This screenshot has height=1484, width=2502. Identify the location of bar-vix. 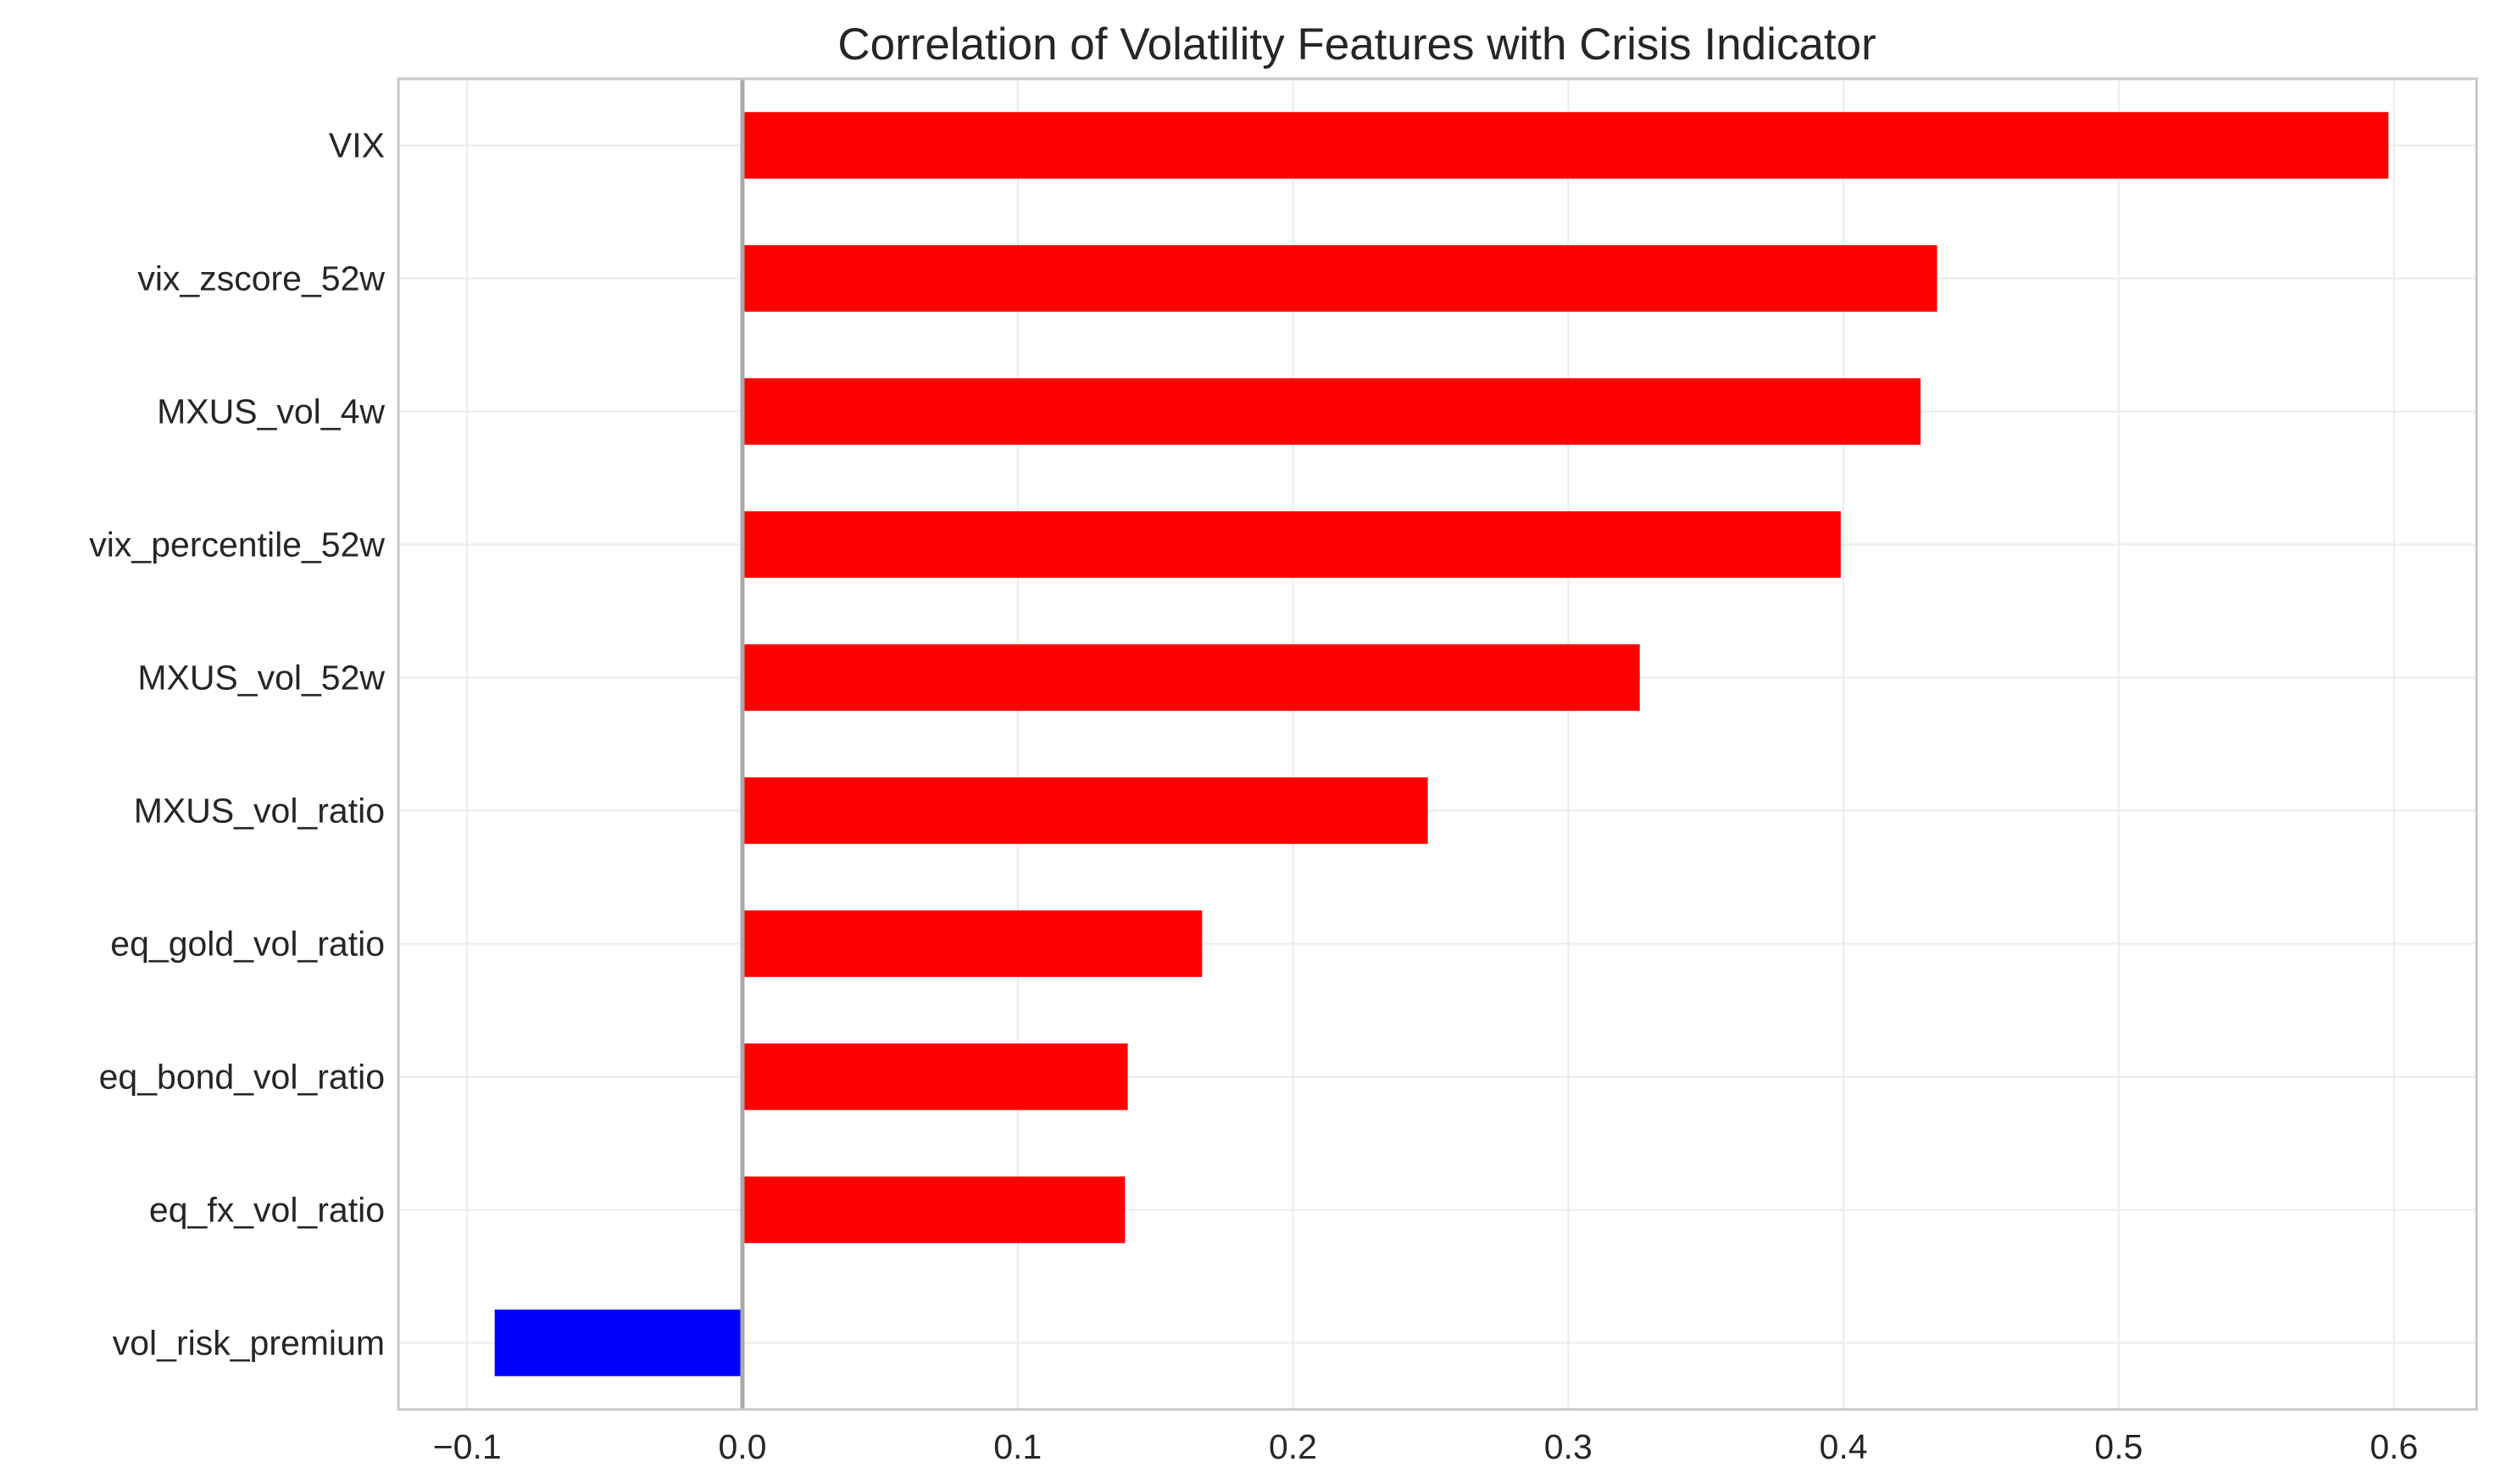
(1565, 146).